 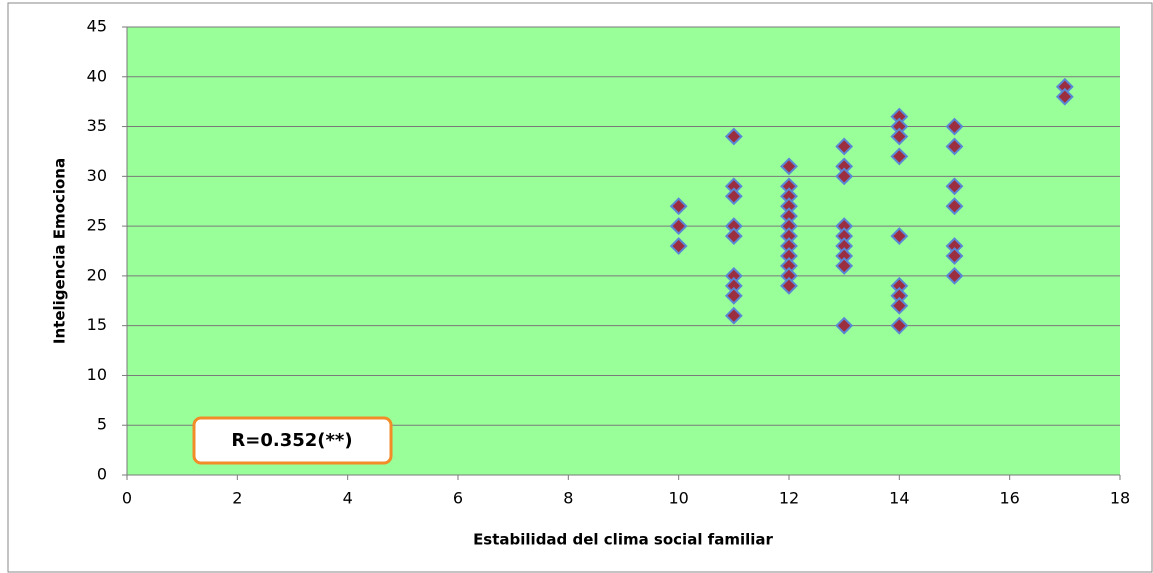 What do you see at coordinates (1009, 498) in the screenshot?
I see `x-tick-label: 16` at bounding box center [1009, 498].